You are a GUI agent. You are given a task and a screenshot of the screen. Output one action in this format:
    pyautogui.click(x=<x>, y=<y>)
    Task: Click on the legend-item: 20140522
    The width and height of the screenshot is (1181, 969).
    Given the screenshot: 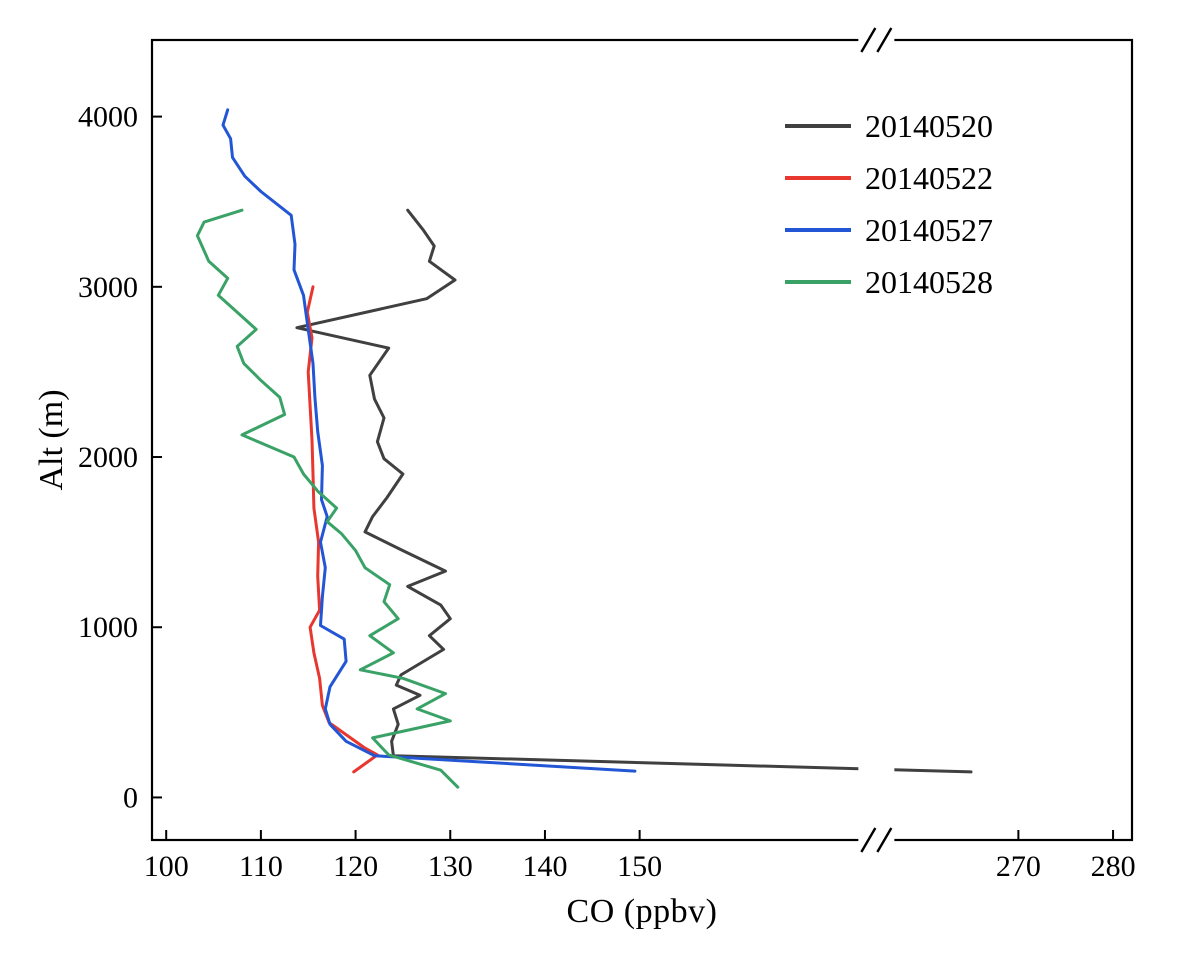 What is the action you would take?
    pyautogui.click(x=889, y=178)
    